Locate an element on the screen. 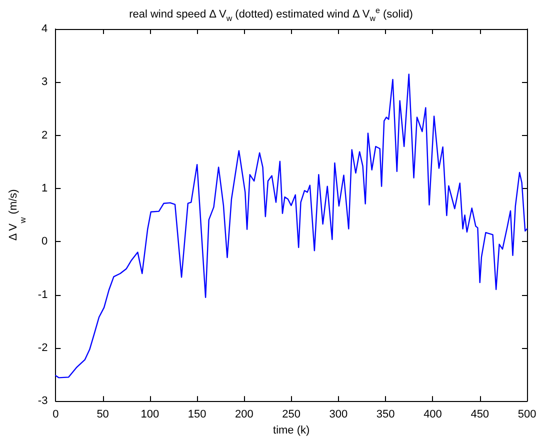  x-tick-label: 200 is located at coordinates (244, 414).